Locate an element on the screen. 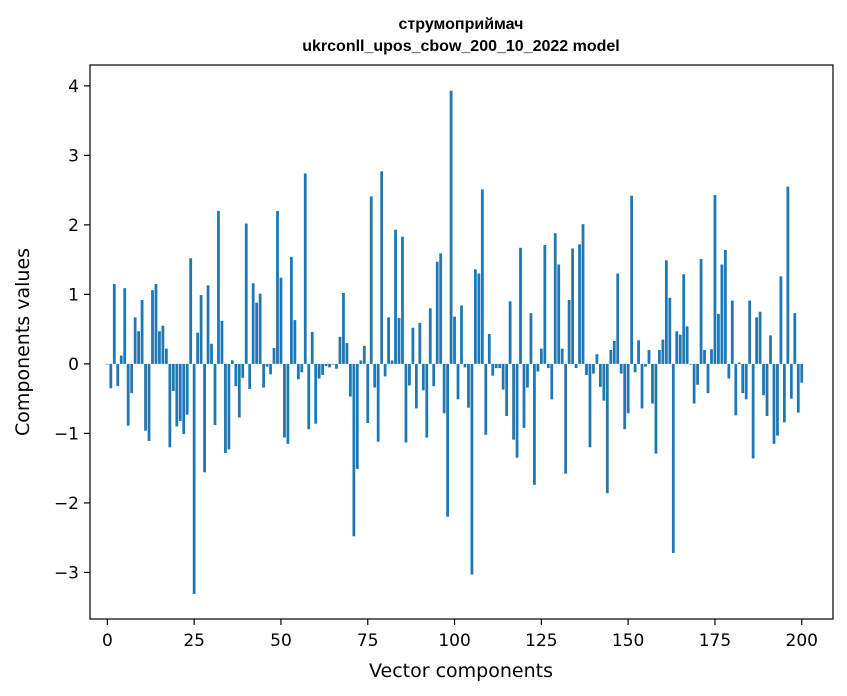 The width and height of the screenshot is (847, 696). y-axis-label: Components values is located at coordinates (23, 342).